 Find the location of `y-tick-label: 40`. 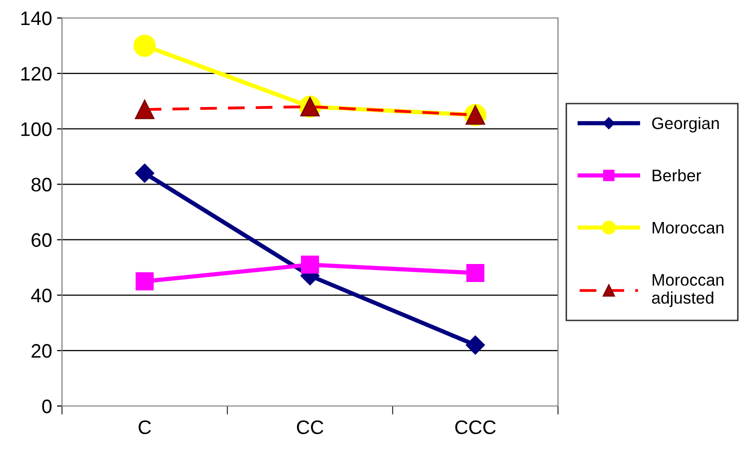

y-tick-label: 40 is located at coordinates (41, 295).